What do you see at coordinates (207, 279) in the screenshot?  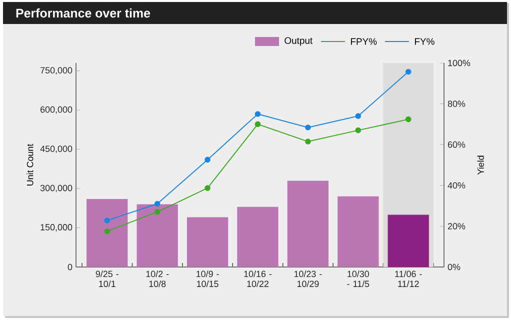 I see `x-tick-label: 10/9 - 10/15` at bounding box center [207, 279].